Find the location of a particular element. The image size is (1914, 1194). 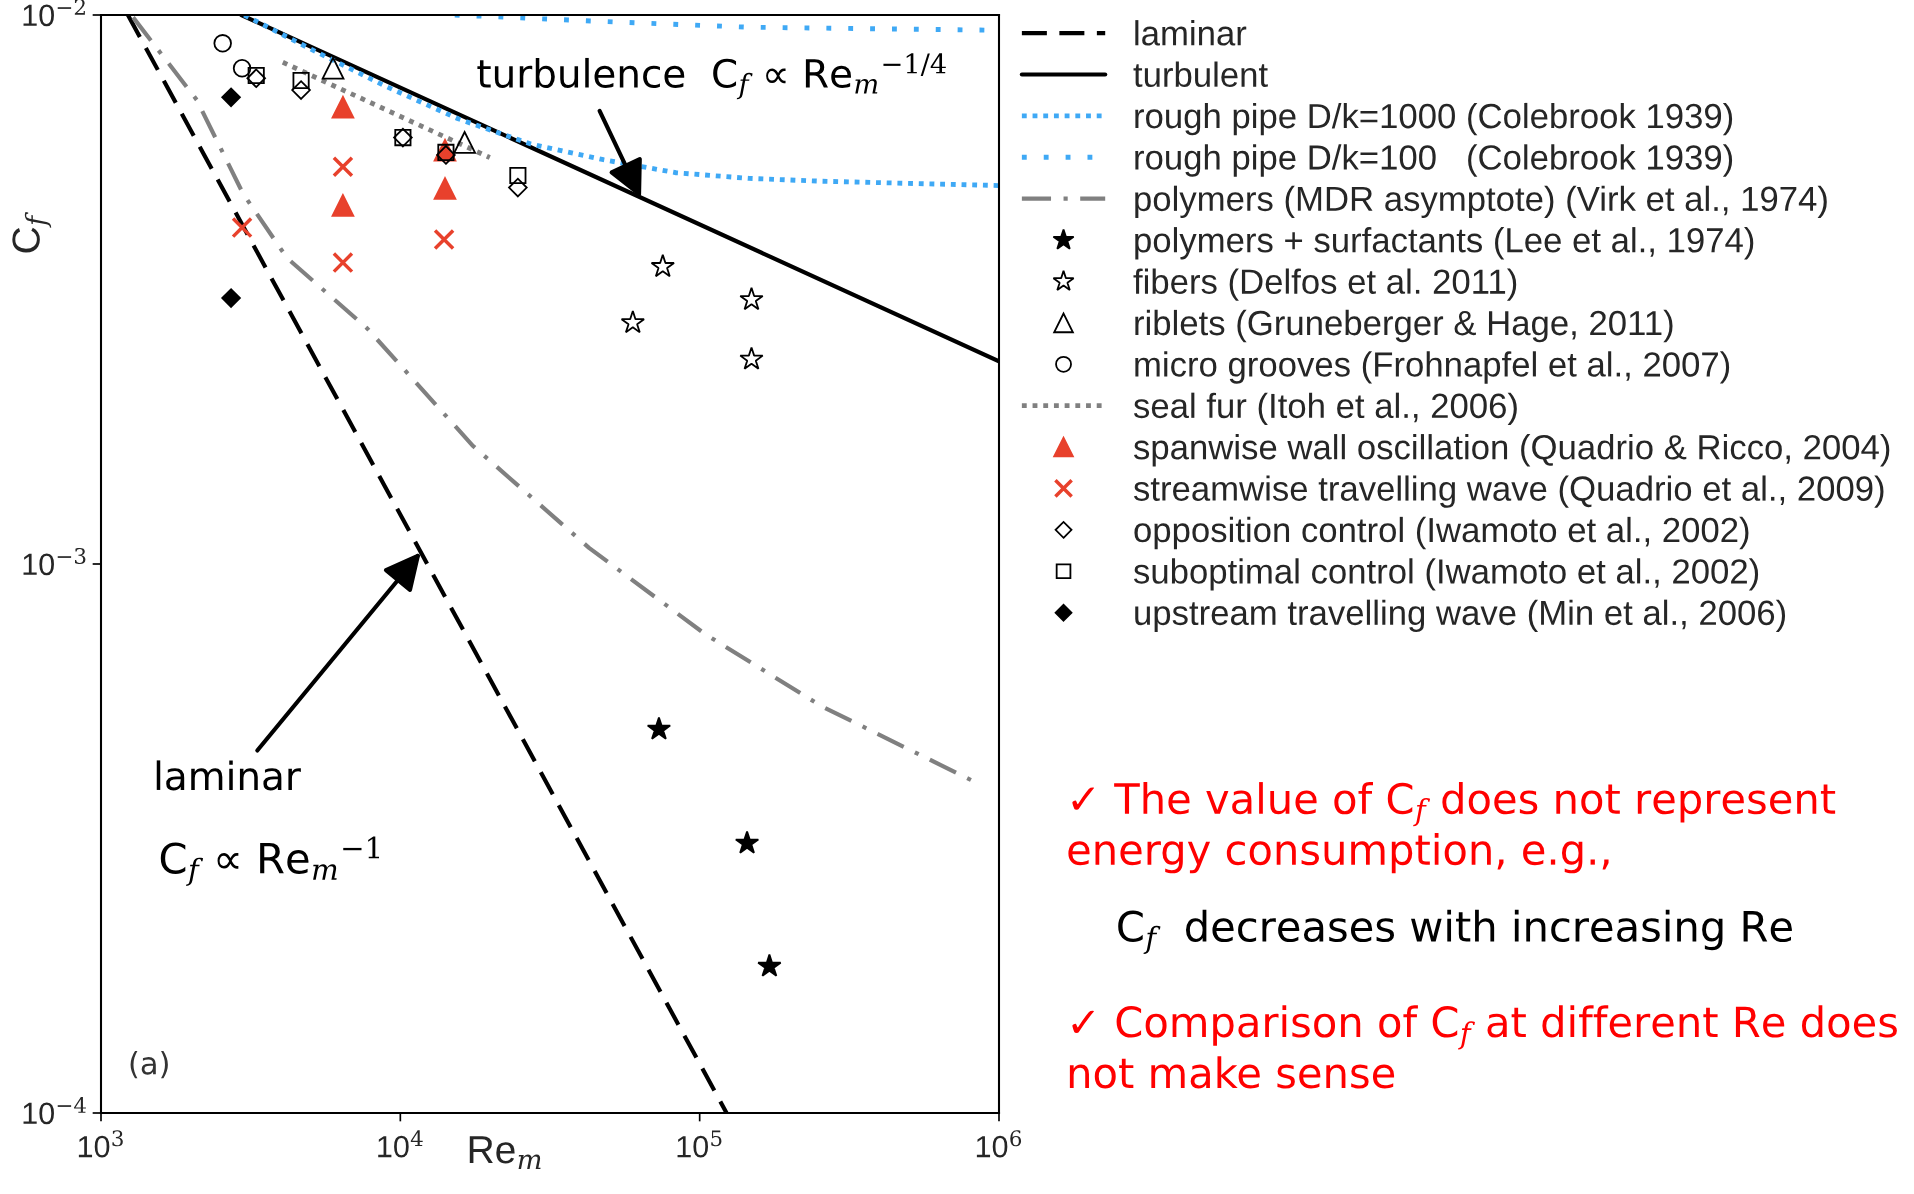

legend-label: opposition control (Iwamoto et al., 2002) is located at coordinates (1441, 533).